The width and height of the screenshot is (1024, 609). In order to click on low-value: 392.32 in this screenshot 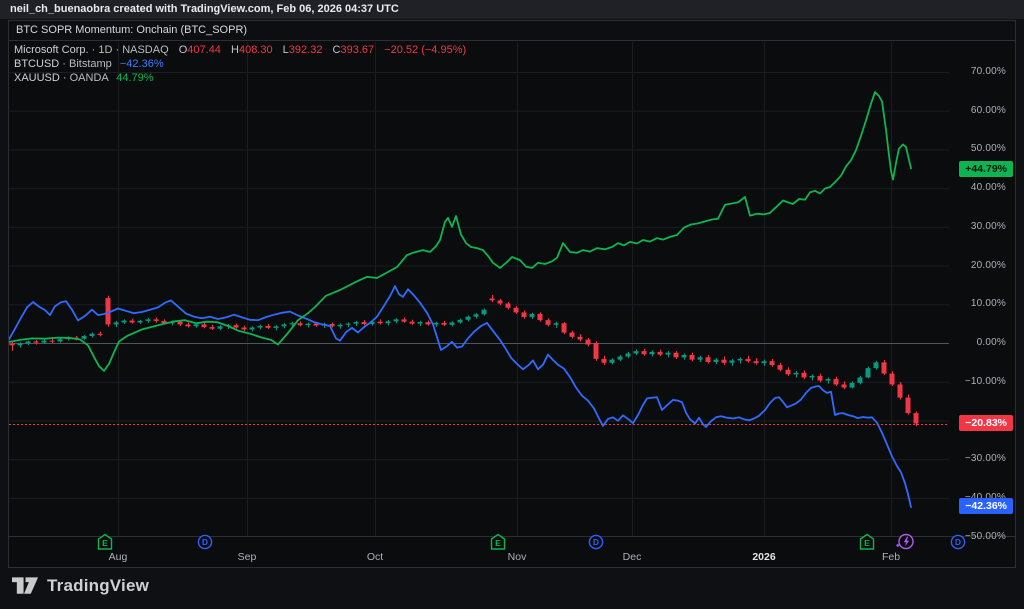, I will do `click(305, 50)`.